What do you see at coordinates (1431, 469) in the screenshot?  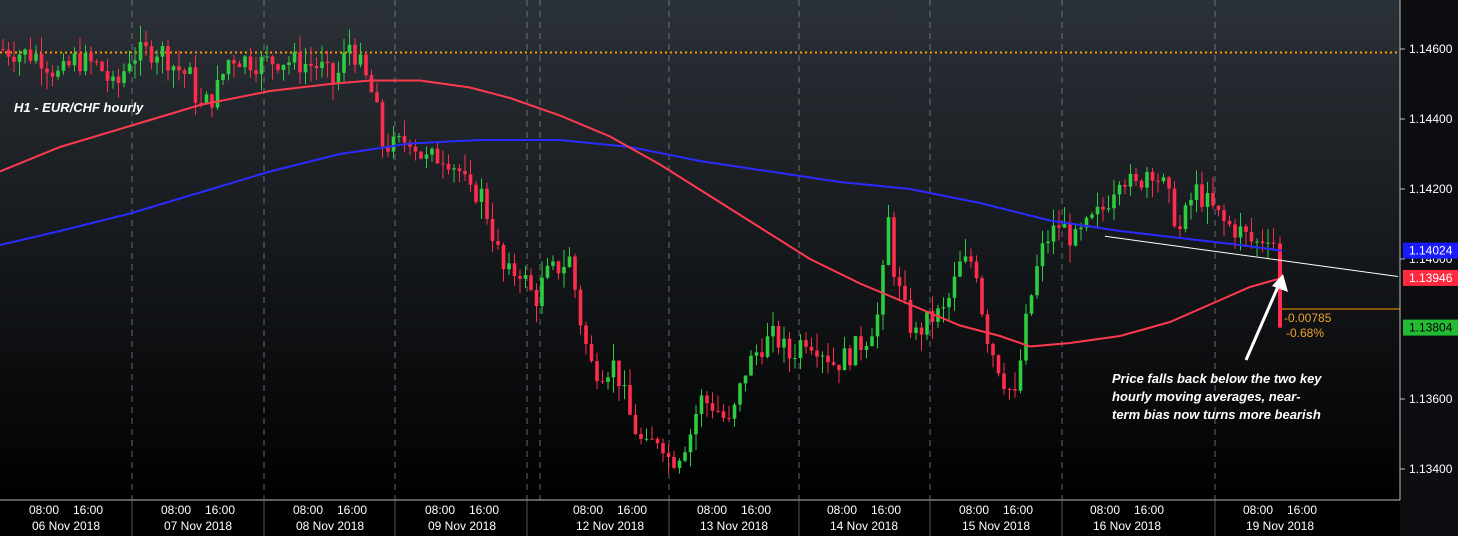 I see `y-tick-label: 1.13400` at bounding box center [1431, 469].